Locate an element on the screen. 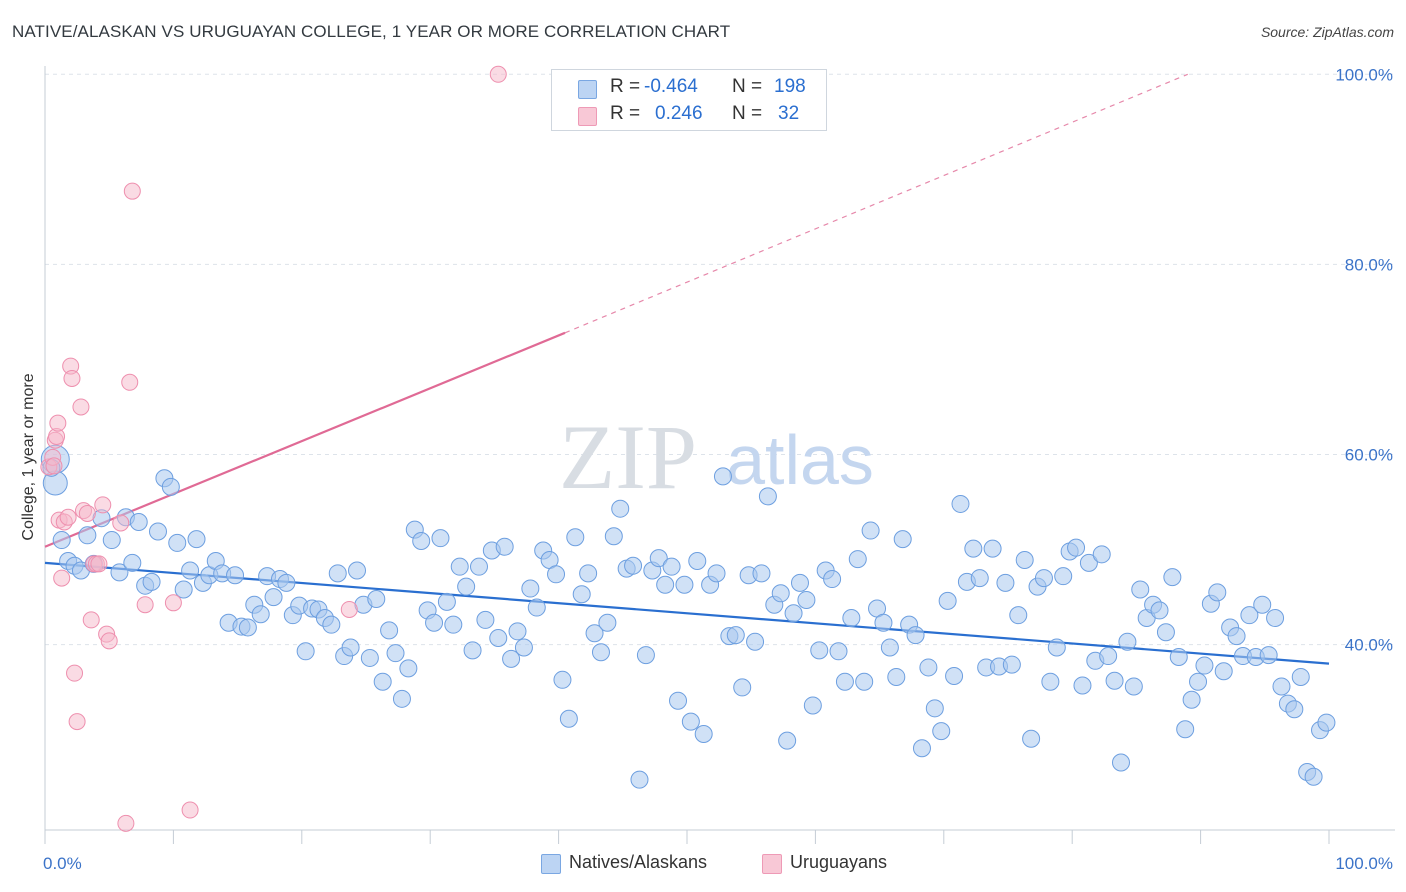 This screenshot has width=1406, height=892. watermark-zip: ZIP is located at coordinates (628, 457).